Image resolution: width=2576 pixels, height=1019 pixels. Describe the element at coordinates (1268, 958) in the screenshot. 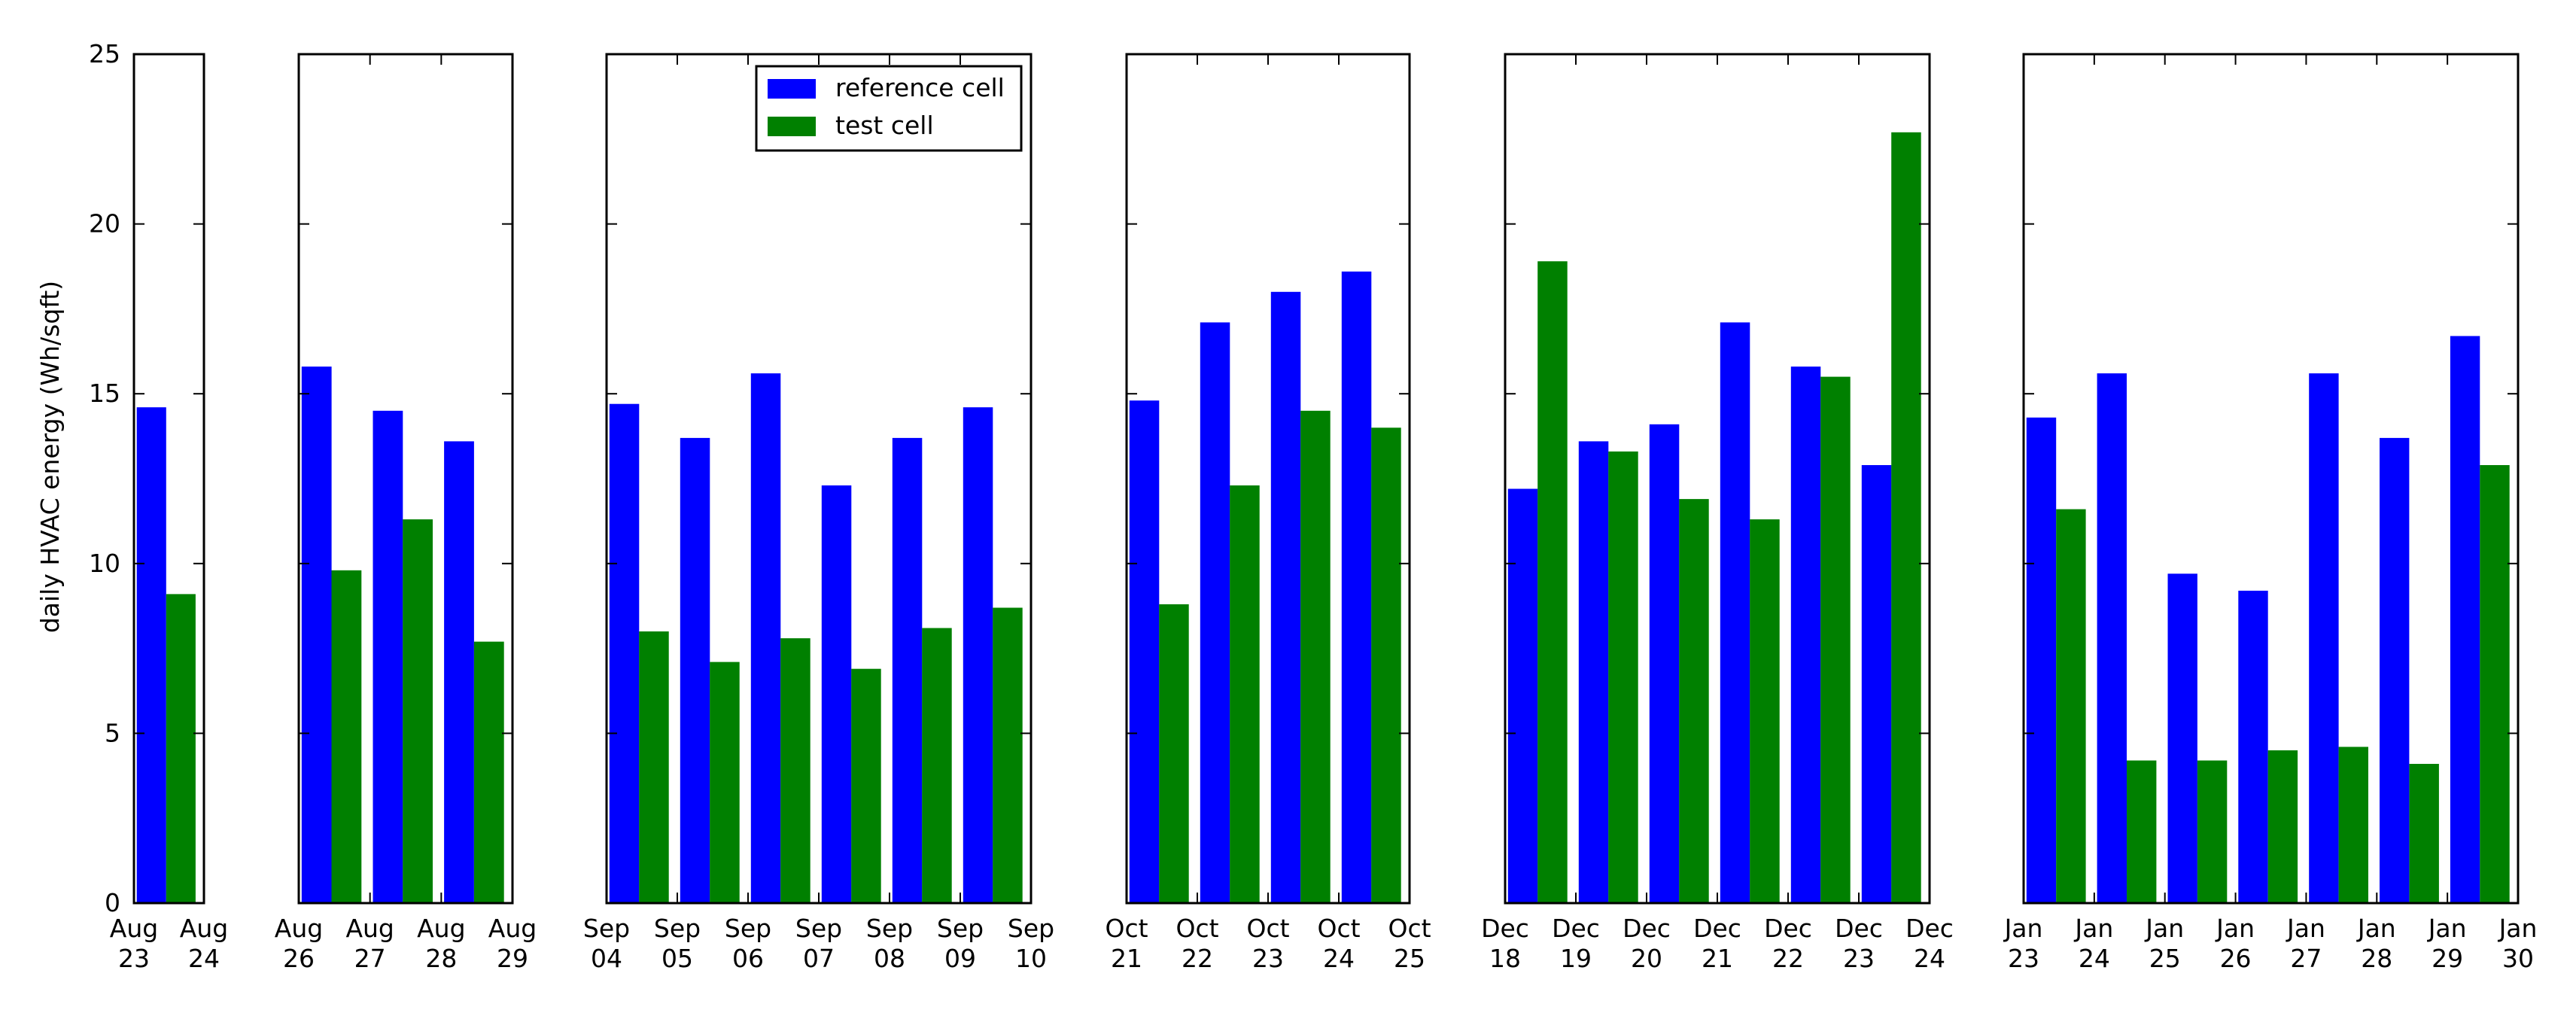

I see `x-tick-label-day: 23` at that location.